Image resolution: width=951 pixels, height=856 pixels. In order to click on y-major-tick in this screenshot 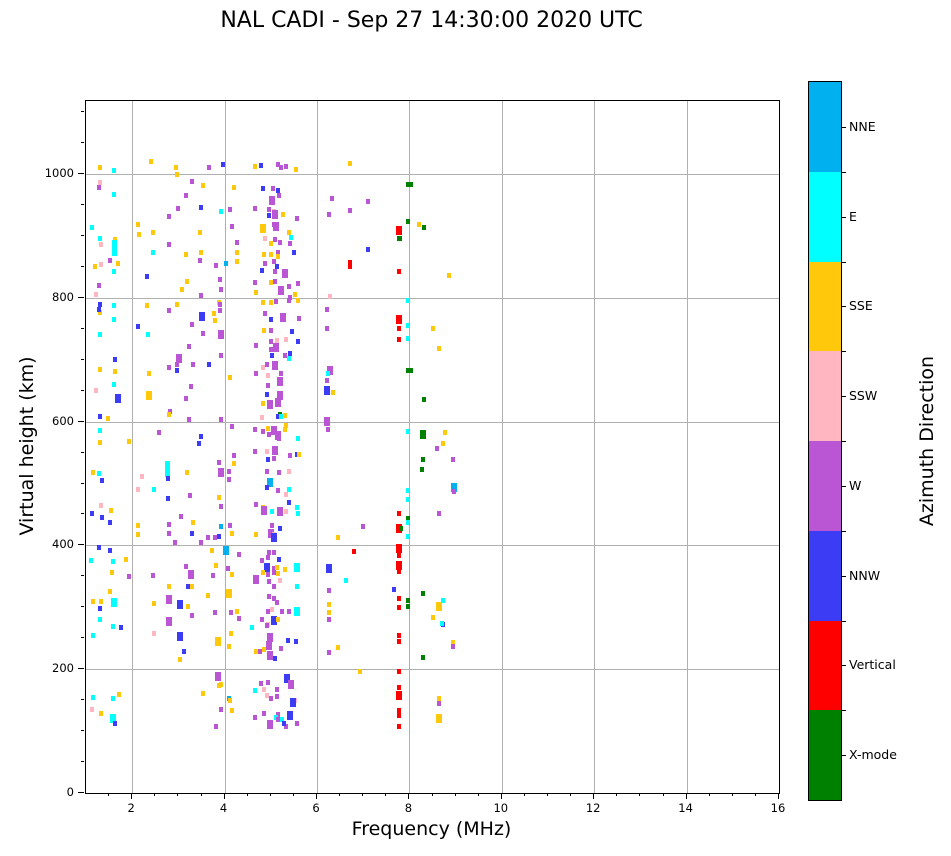, I will do `click(81, 174)`.